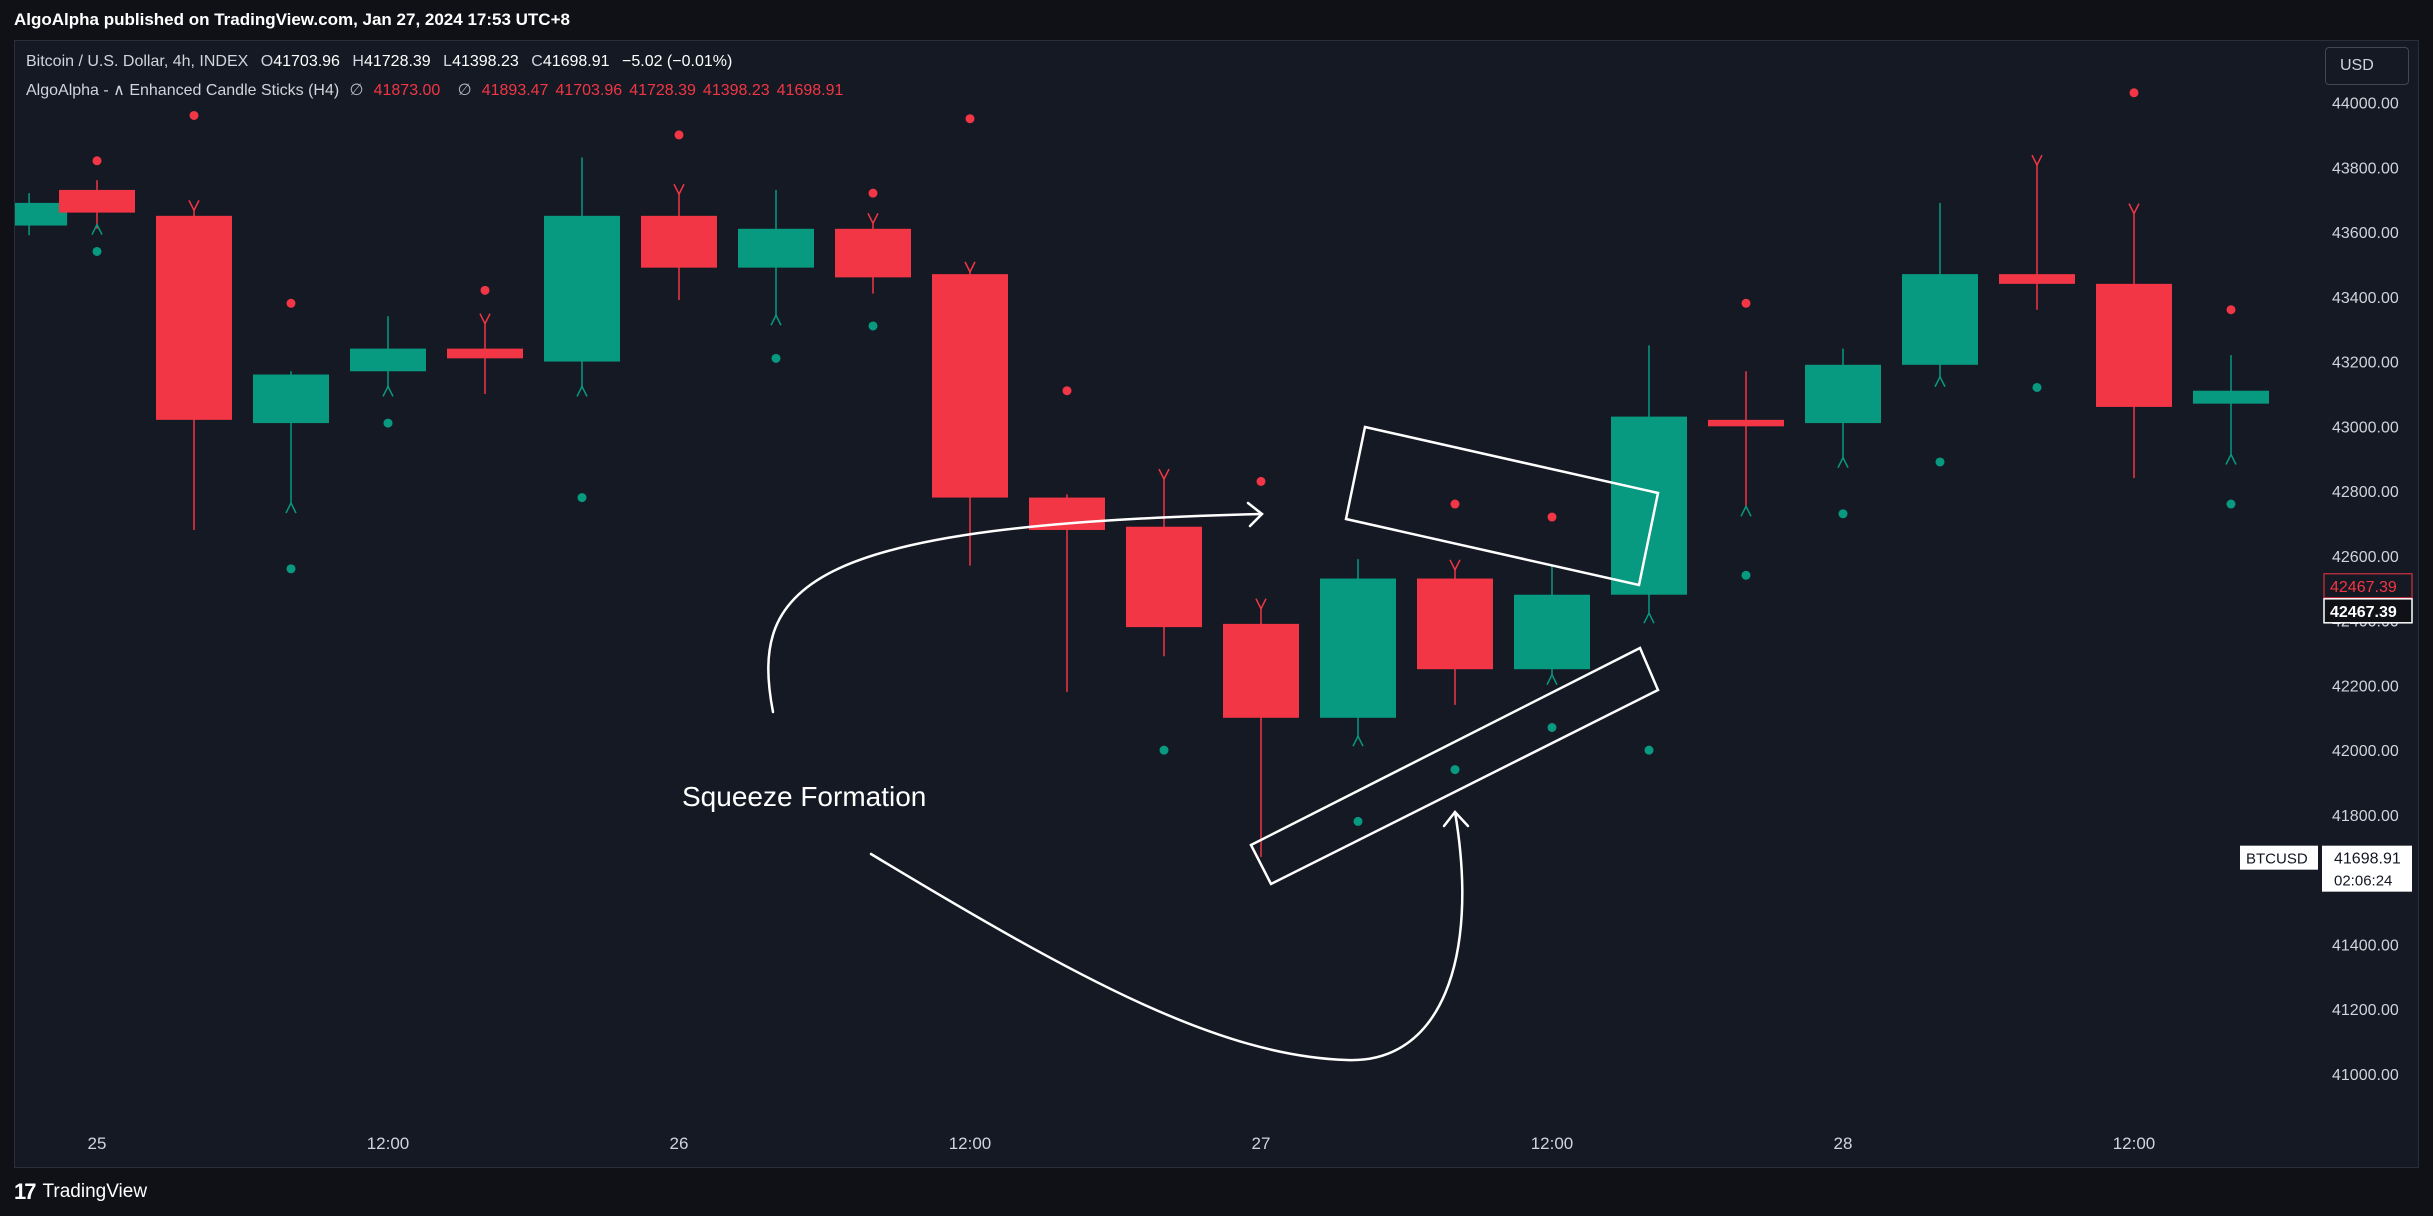 This screenshot has height=1216, width=2433. I want to click on symbol-tag-box, so click(2279, 857).